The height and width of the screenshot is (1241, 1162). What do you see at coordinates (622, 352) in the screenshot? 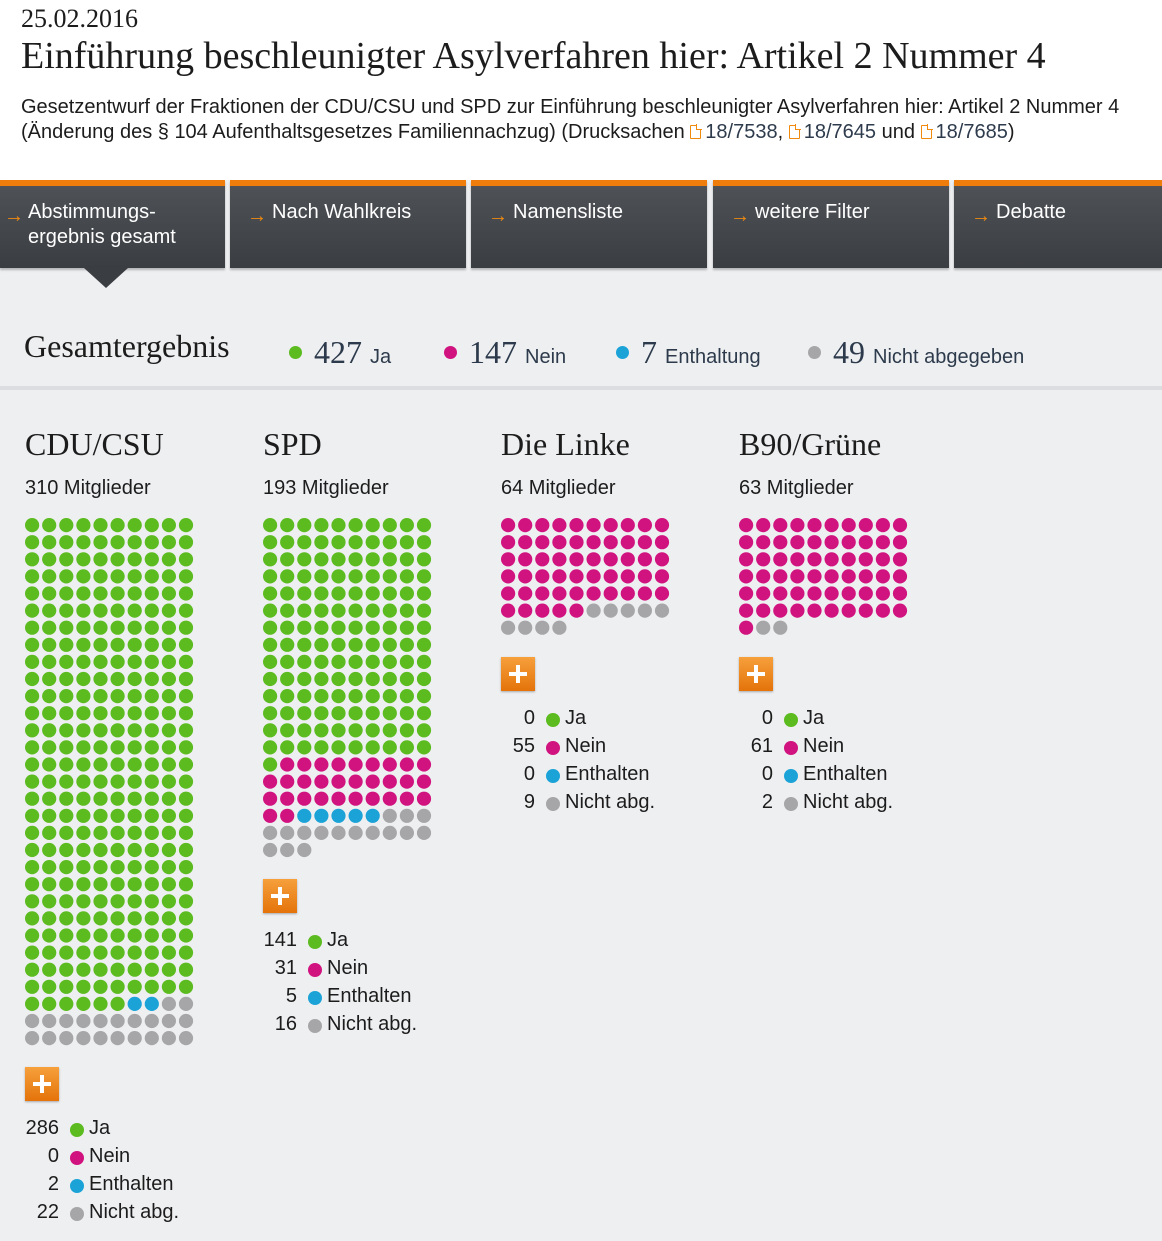
I see `enthaltung-dot-icon` at bounding box center [622, 352].